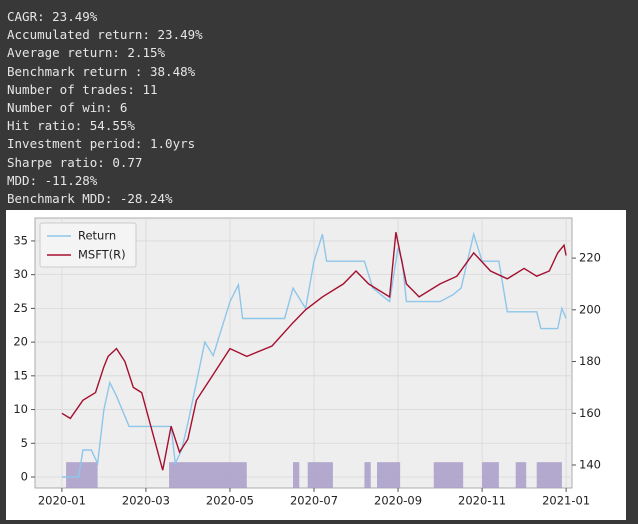 The width and height of the screenshot is (638, 524). What do you see at coordinates (102, 255) in the screenshot?
I see `legend-label: MSFT(R)` at bounding box center [102, 255].